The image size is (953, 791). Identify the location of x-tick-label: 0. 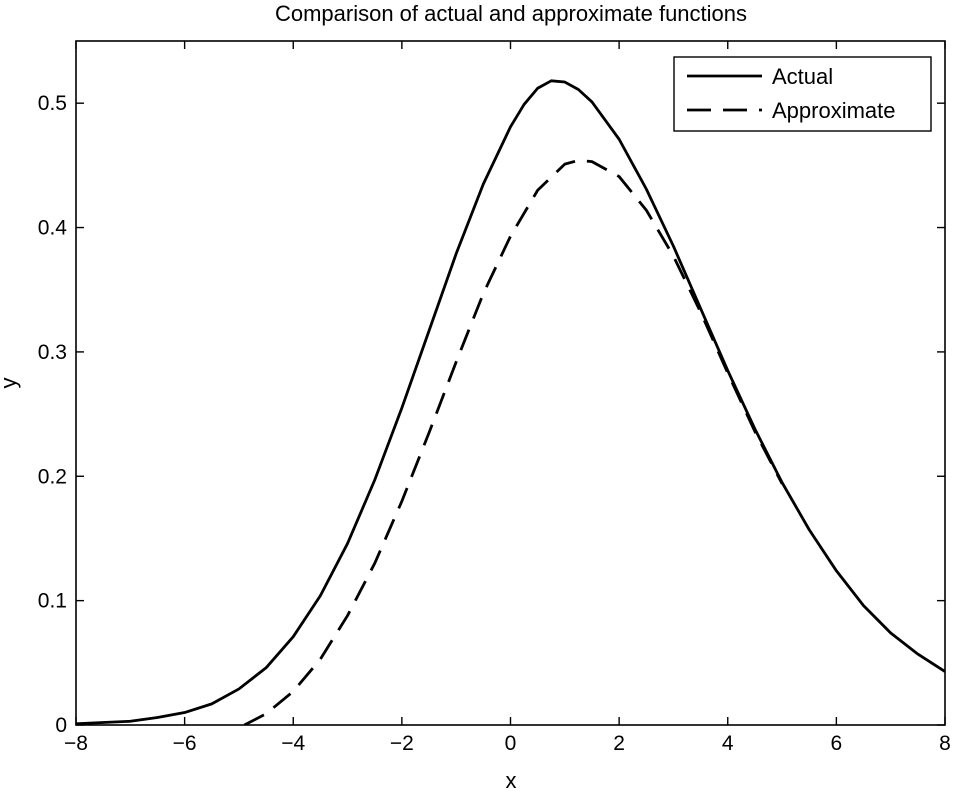
(511, 743).